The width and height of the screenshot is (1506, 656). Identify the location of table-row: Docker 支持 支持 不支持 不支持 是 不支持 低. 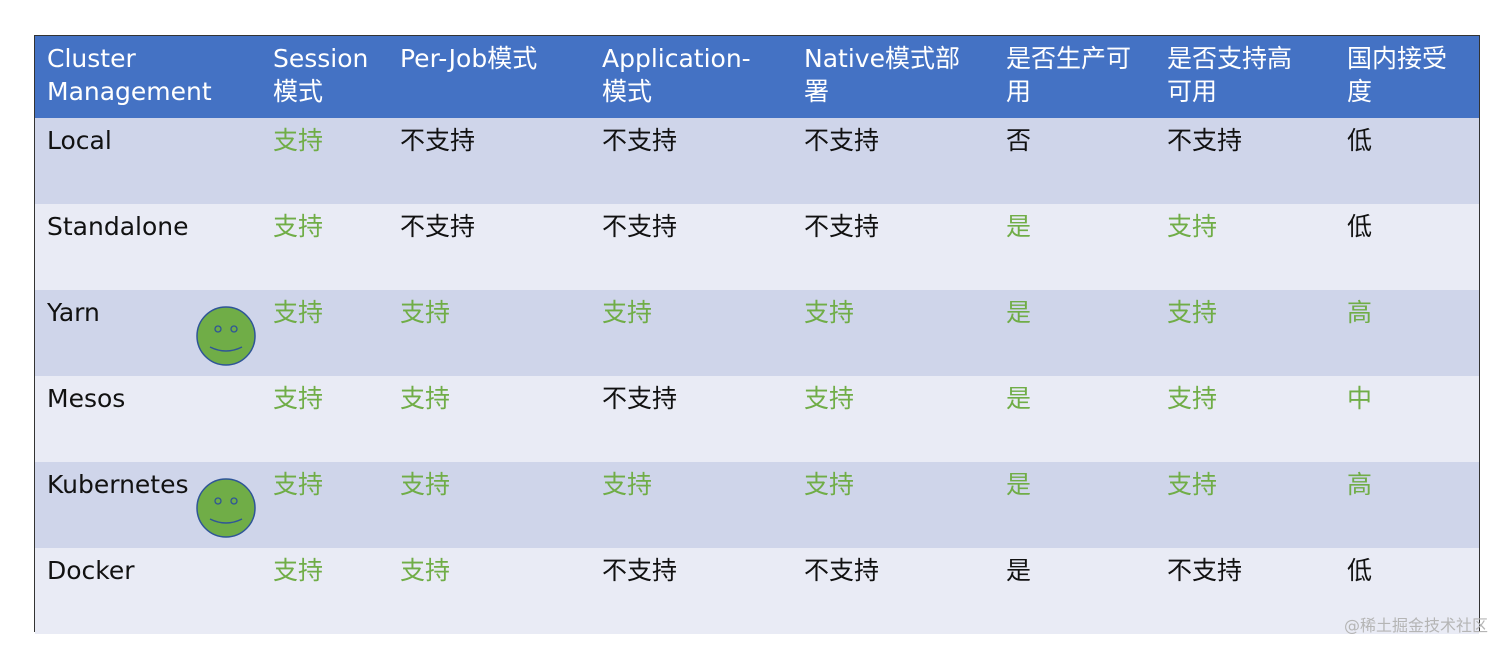
(757, 591).